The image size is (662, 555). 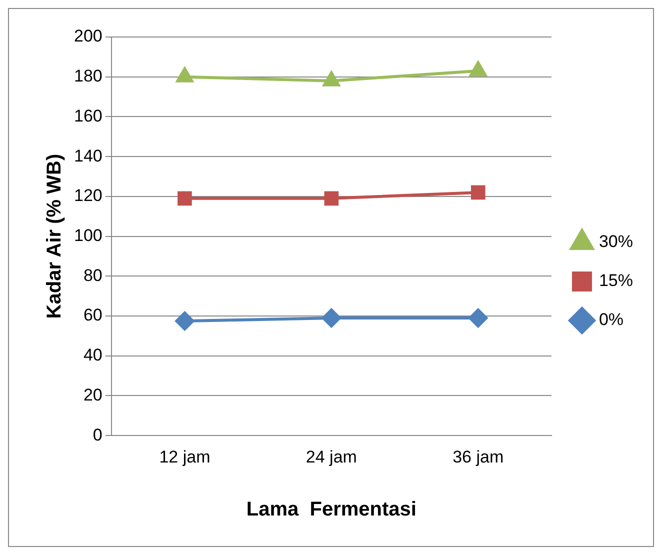 What do you see at coordinates (97, 434) in the screenshot?
I see `y-tick-label: 0` at bounding box center [97, 434].